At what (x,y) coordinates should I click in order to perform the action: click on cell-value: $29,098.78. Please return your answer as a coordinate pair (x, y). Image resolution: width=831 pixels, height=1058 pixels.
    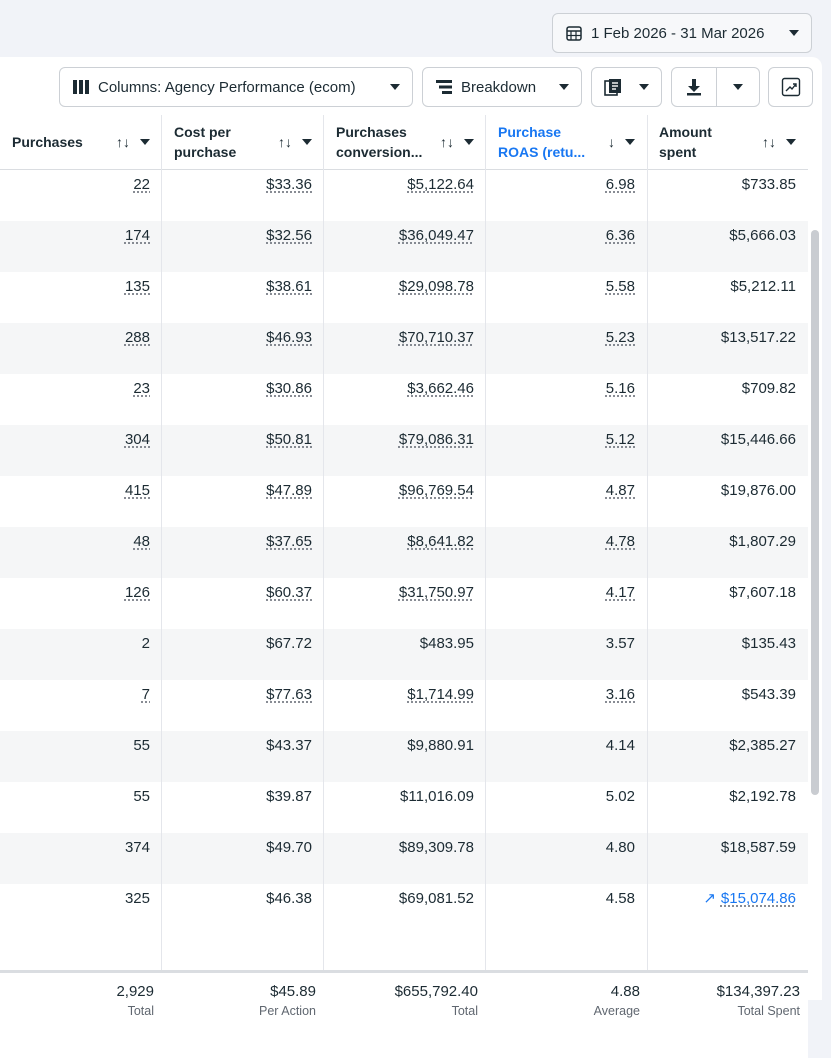
    Looking at the image, I should click on (436, 286).